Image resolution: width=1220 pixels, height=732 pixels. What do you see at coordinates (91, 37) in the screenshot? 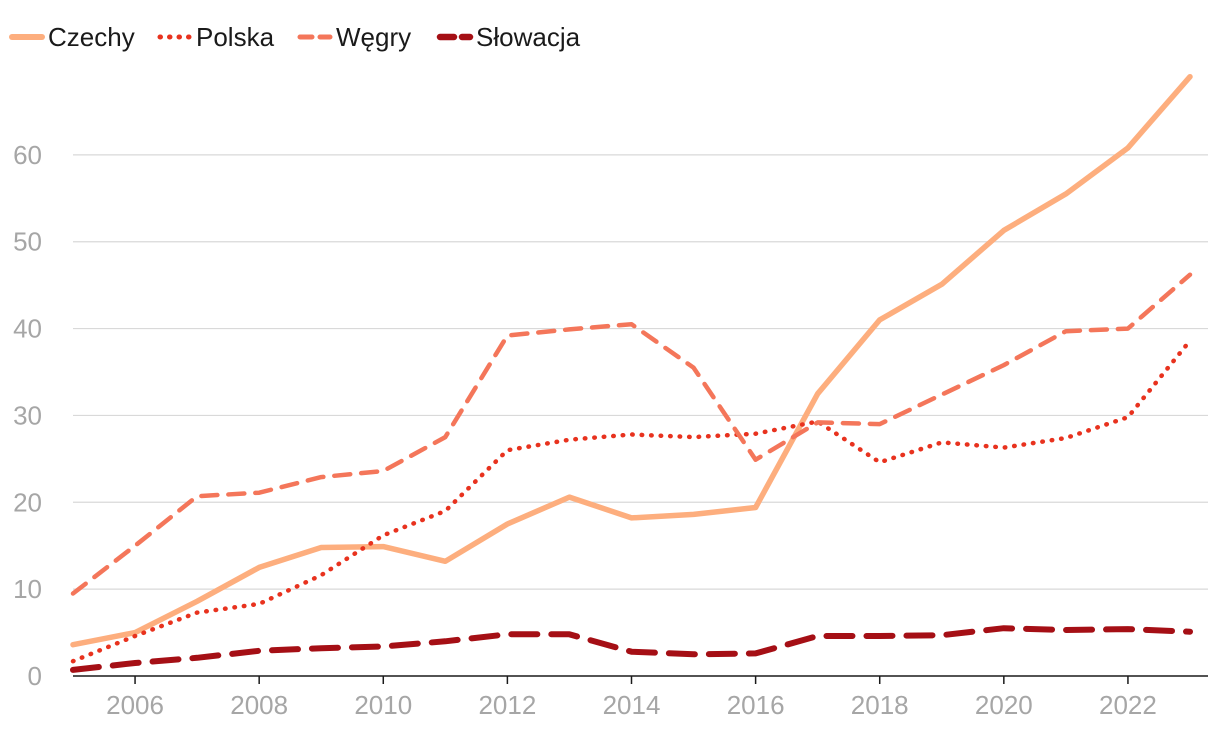
I see `legend-label: Czechy` at bounding box center [91, 37].